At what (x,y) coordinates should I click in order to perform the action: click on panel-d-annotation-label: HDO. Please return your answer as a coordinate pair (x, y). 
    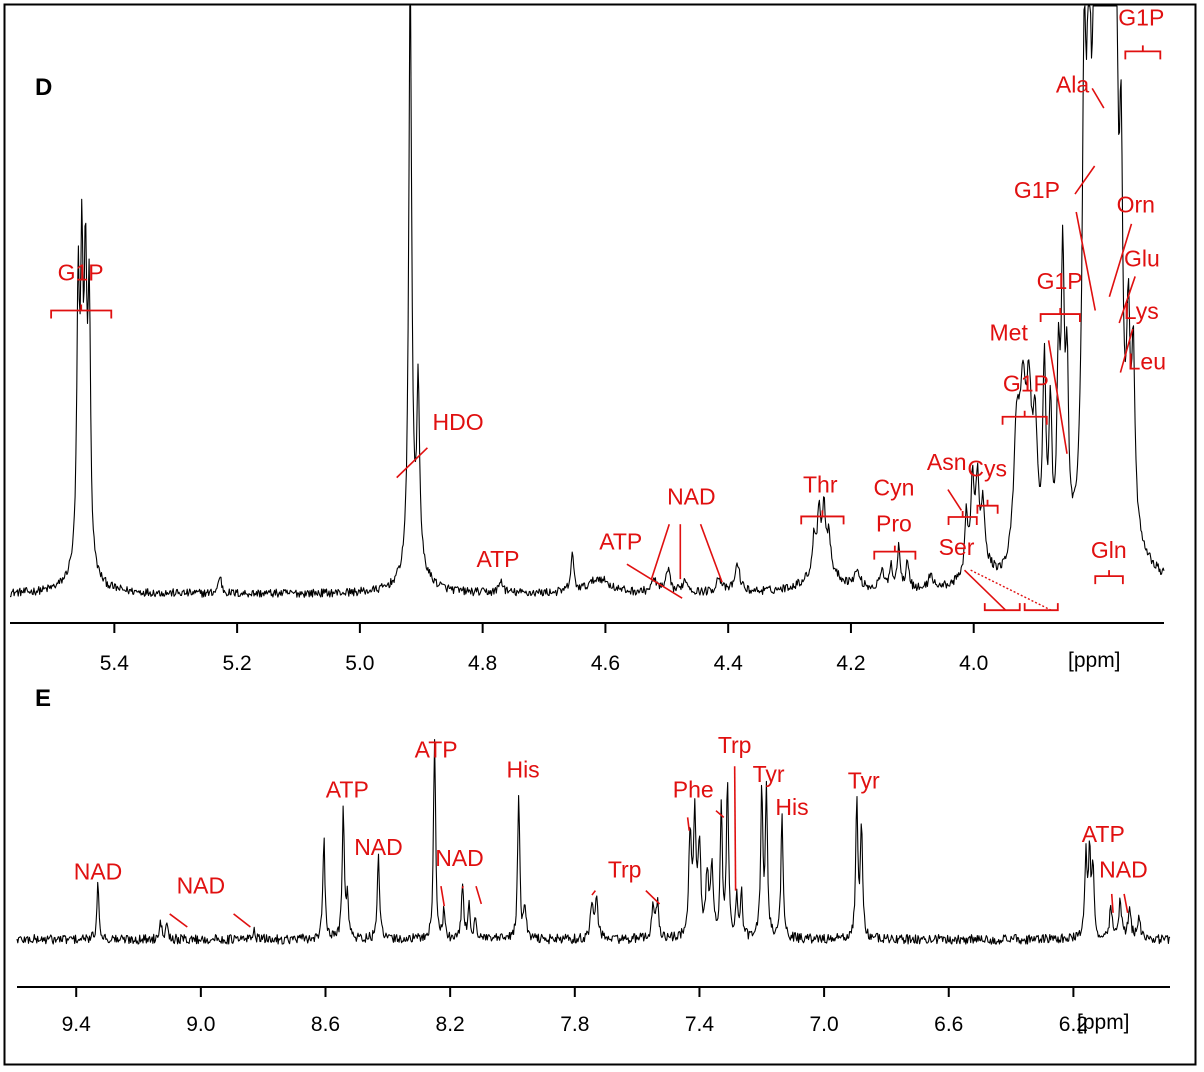
    Looking at the image, I should click on (458, 422).